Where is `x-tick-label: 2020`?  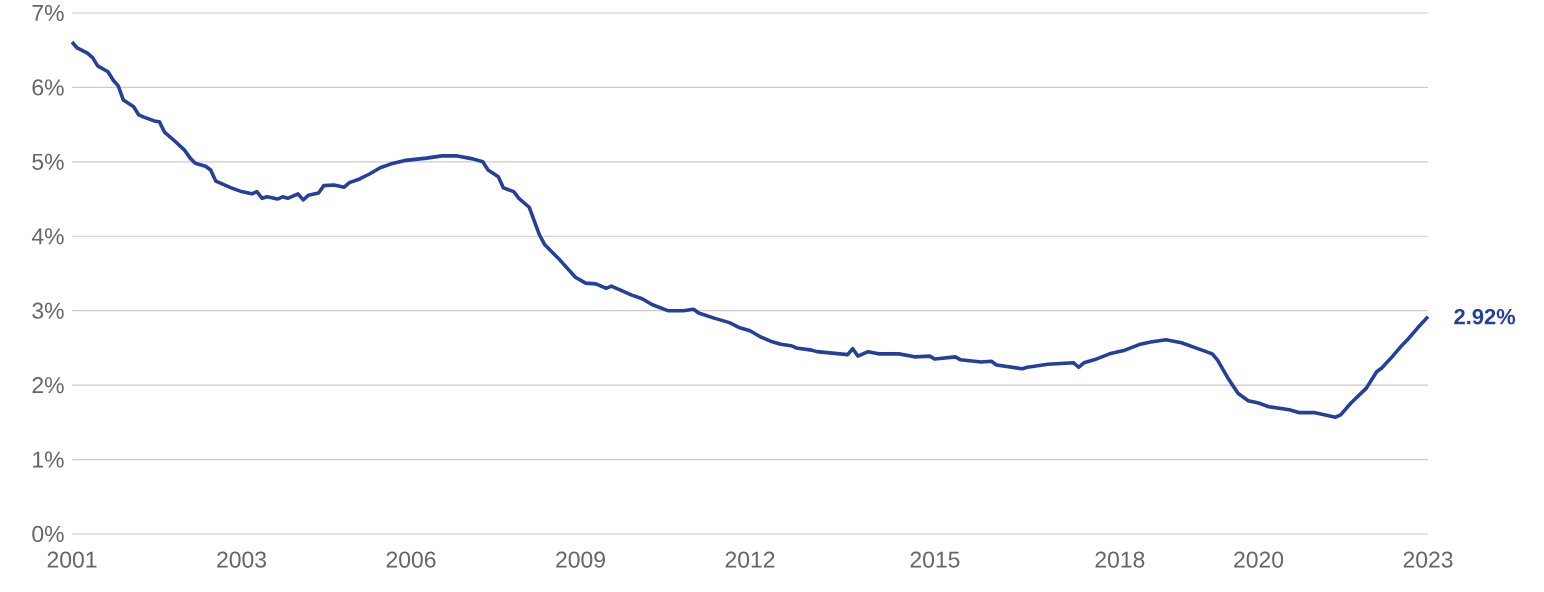
x-tick-label: 2020 is located at coordinates (1259, 559).